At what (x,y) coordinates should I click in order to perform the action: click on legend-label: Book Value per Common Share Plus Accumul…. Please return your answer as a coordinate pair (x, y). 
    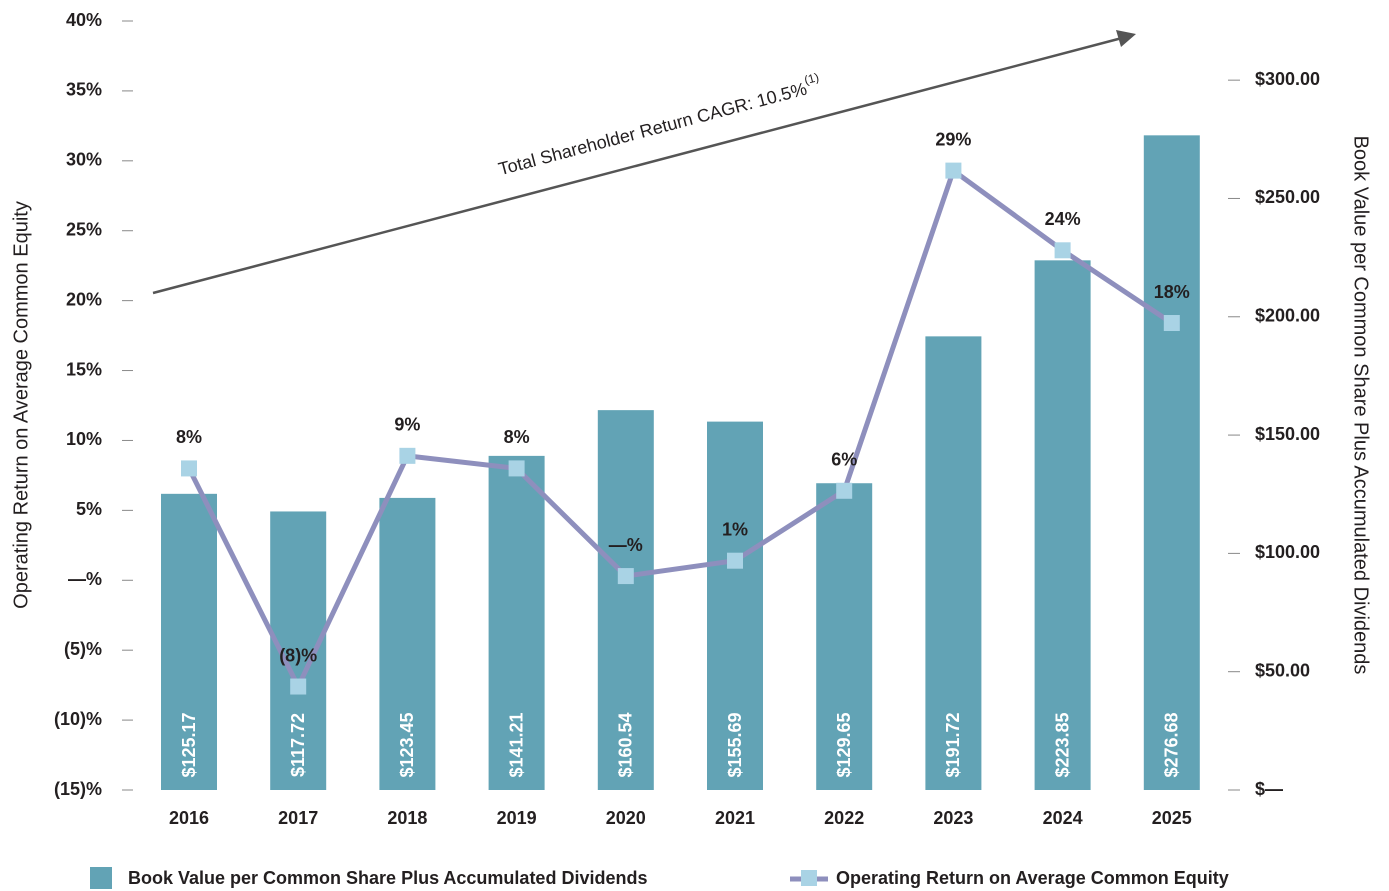
    Looking at the image, I should click on (387, 878).